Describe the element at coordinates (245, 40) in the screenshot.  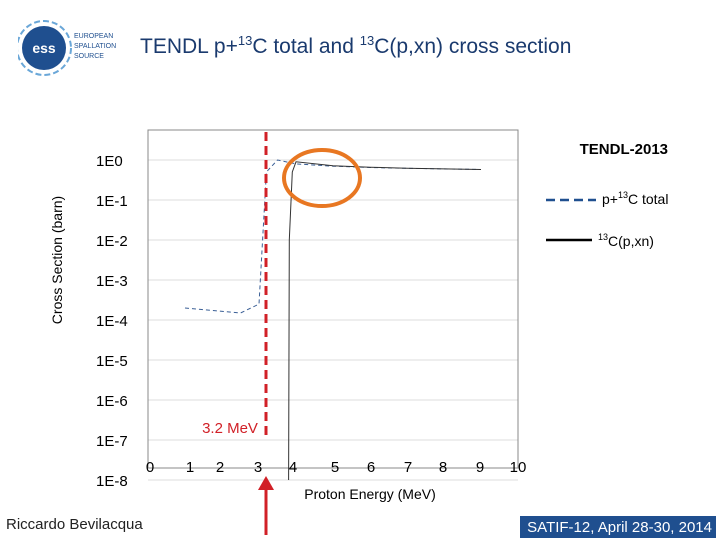
I see `title-sup-1: 13` at that location.